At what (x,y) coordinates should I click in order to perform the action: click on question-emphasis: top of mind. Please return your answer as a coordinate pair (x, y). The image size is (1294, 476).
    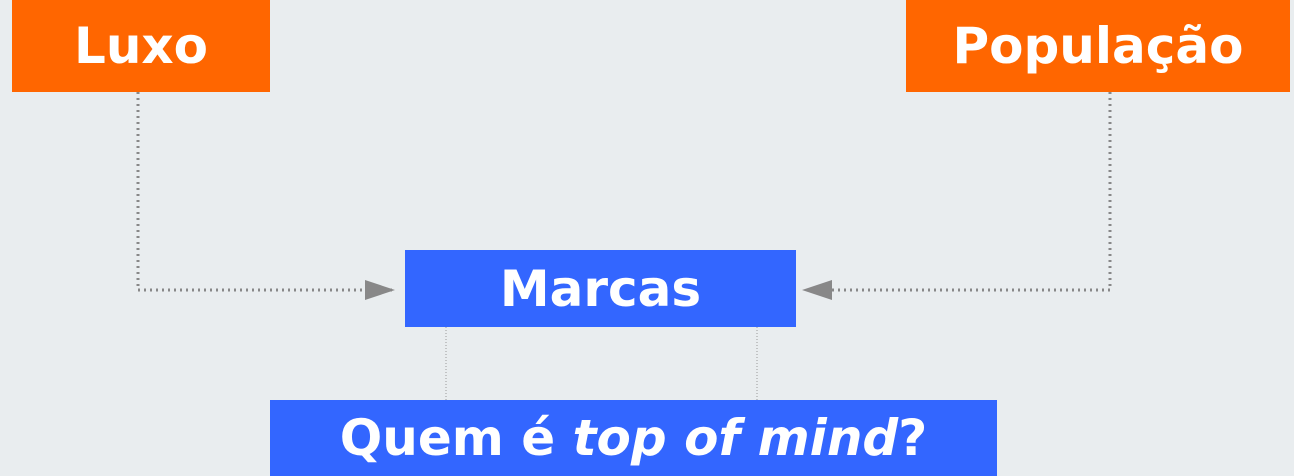
    Looking at the image, I should click on (735, 438).